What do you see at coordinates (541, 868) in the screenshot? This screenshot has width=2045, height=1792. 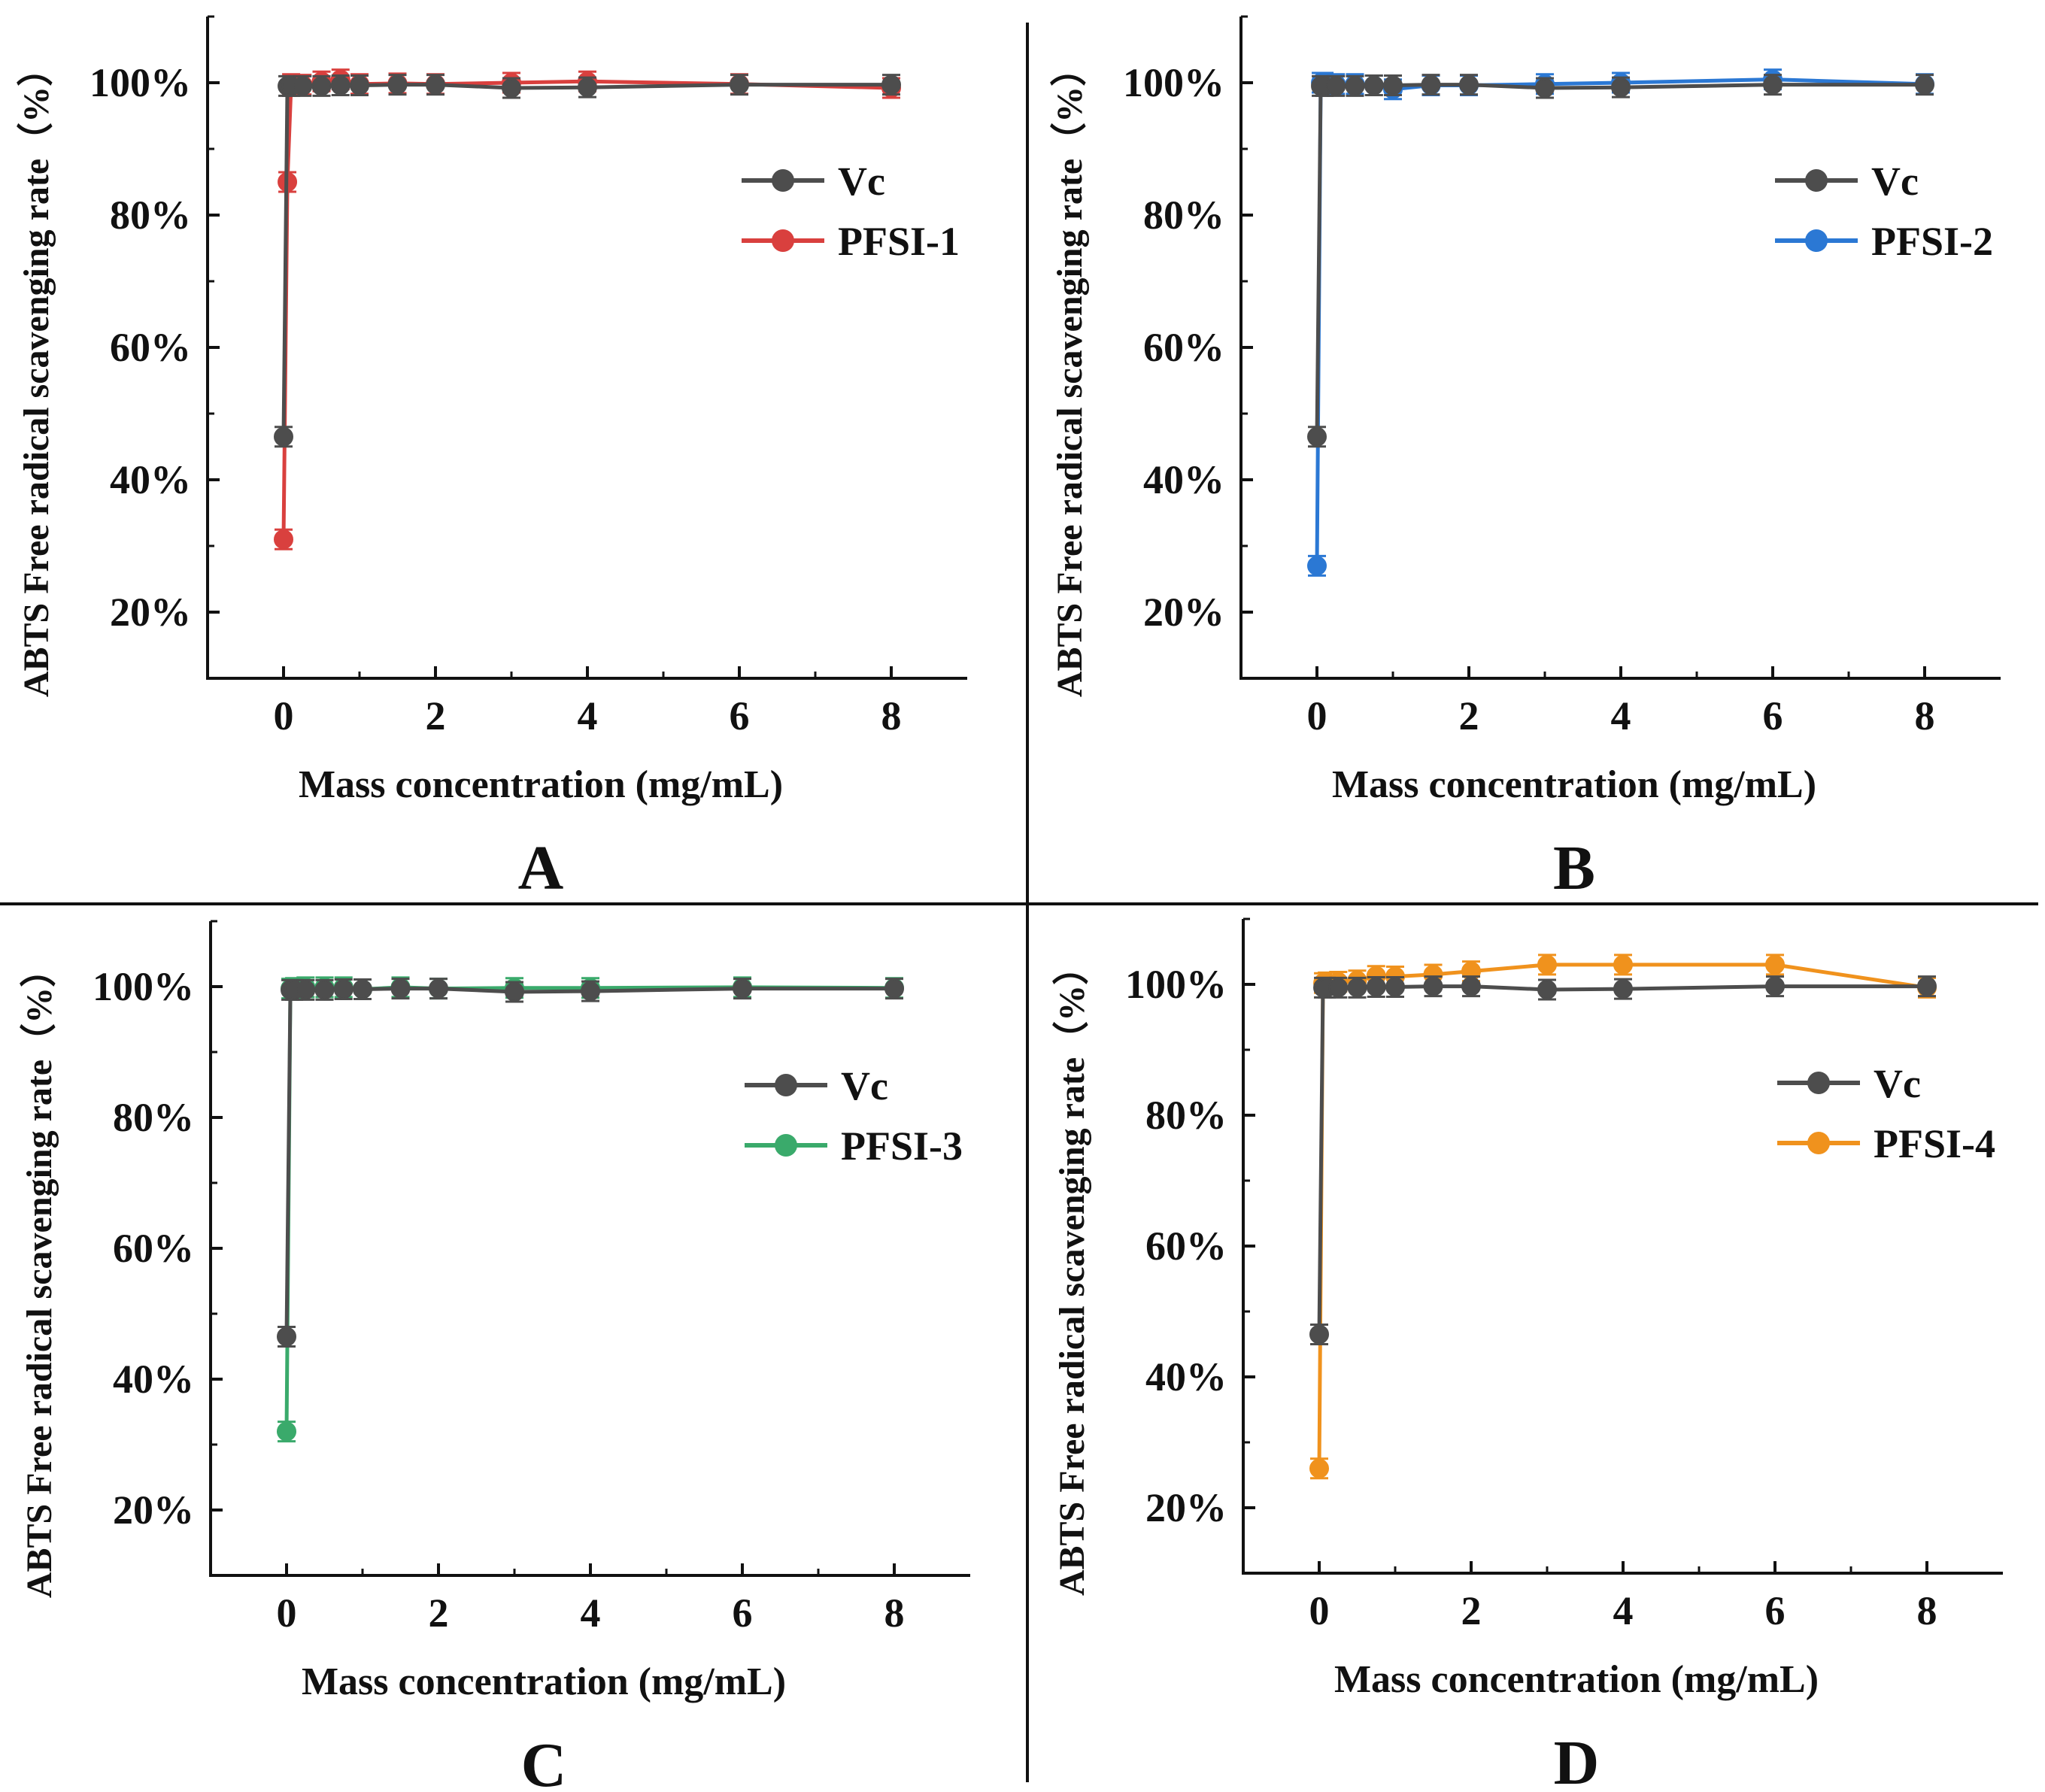 I see `panel-label: A` at bounding box center [541, 868].